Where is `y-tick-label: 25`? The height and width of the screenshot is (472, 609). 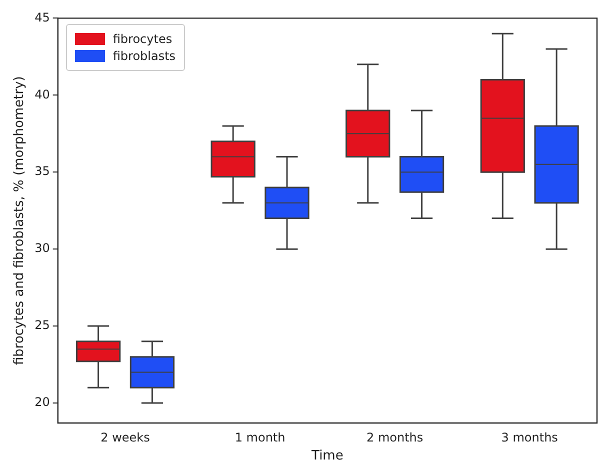 y-tick-label: 25 is located at coordinates (42, 325).